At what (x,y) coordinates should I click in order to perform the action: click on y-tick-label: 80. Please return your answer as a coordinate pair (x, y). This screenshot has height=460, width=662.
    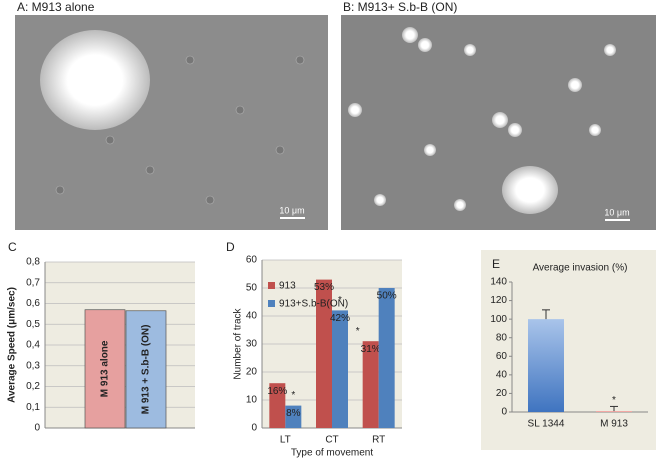
    Looking at the image, I should click on (502, 337).